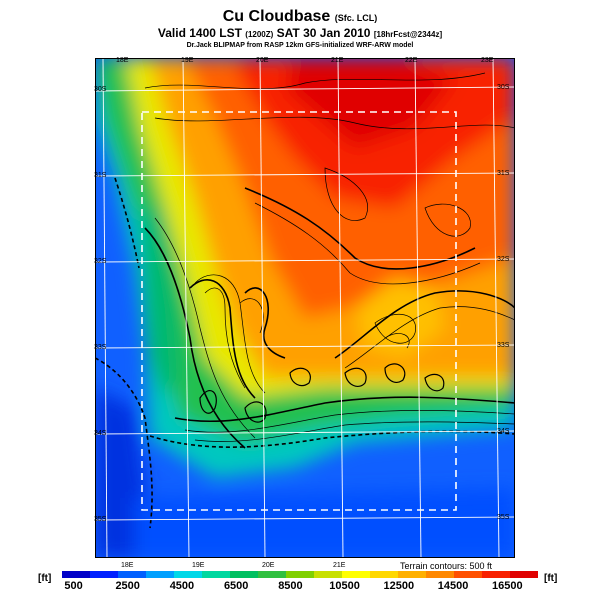 The height and width of the screenshot is (600, 600). Describe the element at coordinates (100, 175) in the screenshot. I see `lat-left-label: 31S` at that location.